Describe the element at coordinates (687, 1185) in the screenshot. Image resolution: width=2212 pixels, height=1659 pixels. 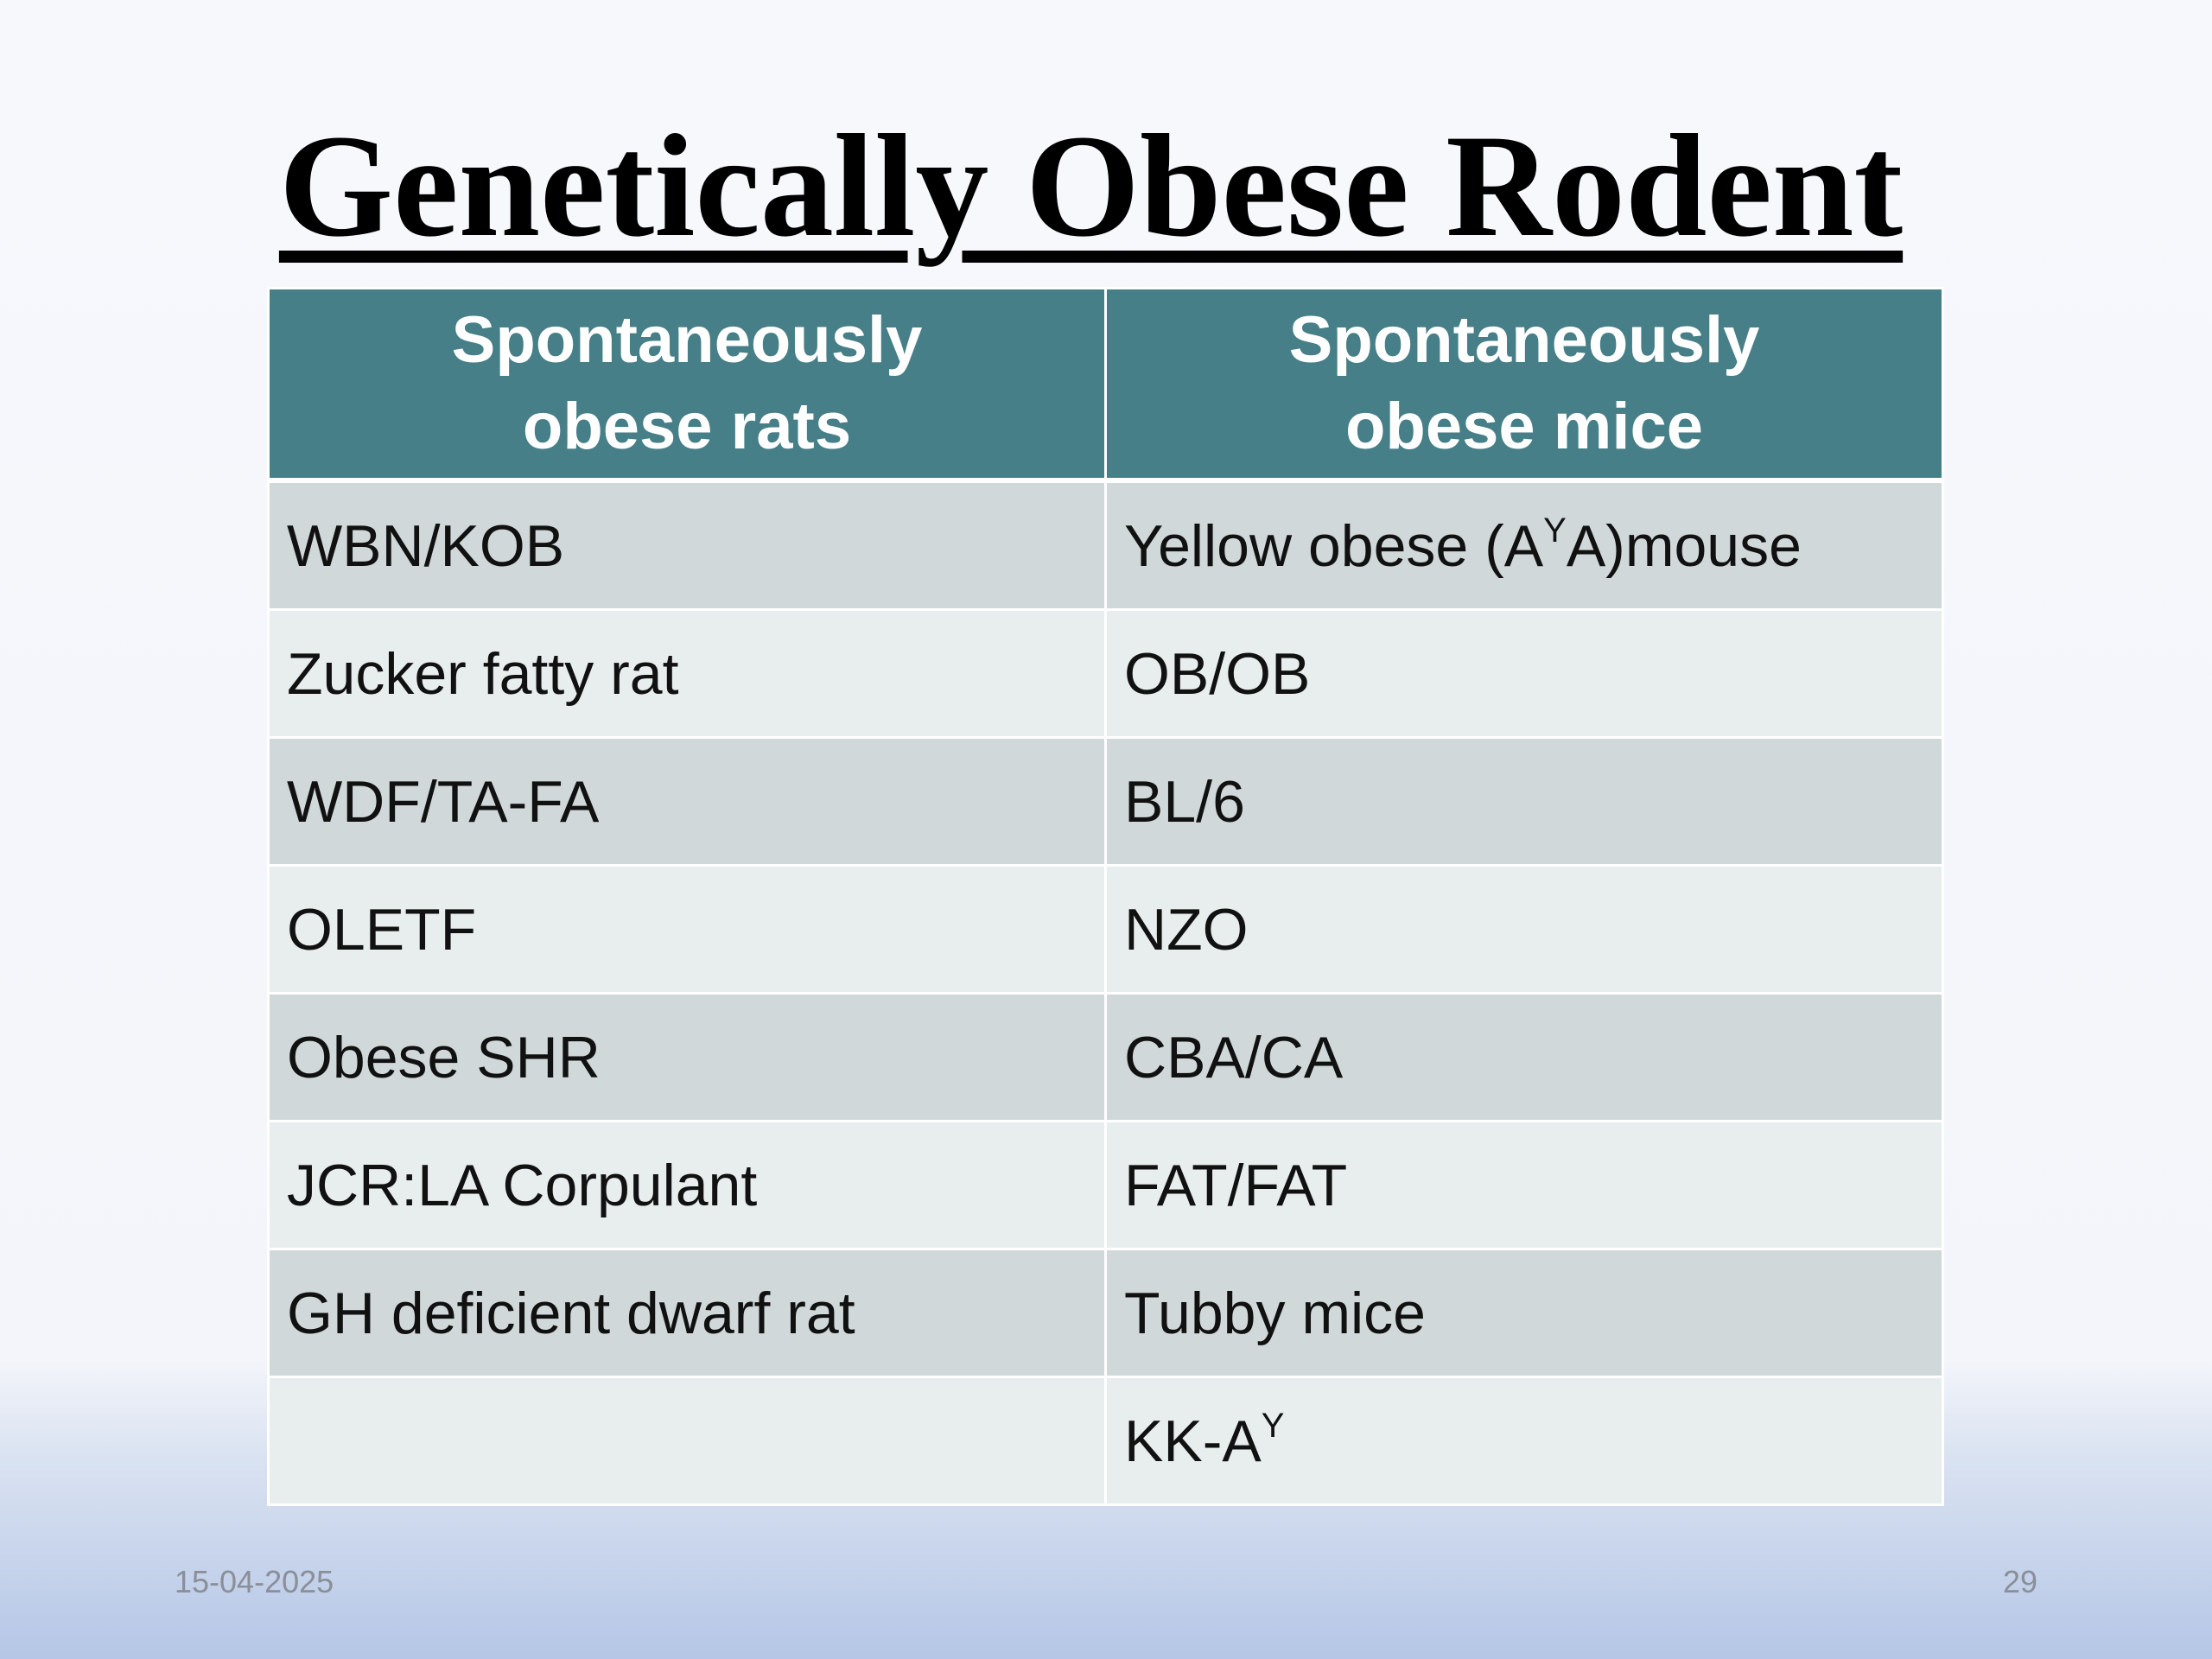
I see `table-cell: JCR:LA Corpulant` at that location.